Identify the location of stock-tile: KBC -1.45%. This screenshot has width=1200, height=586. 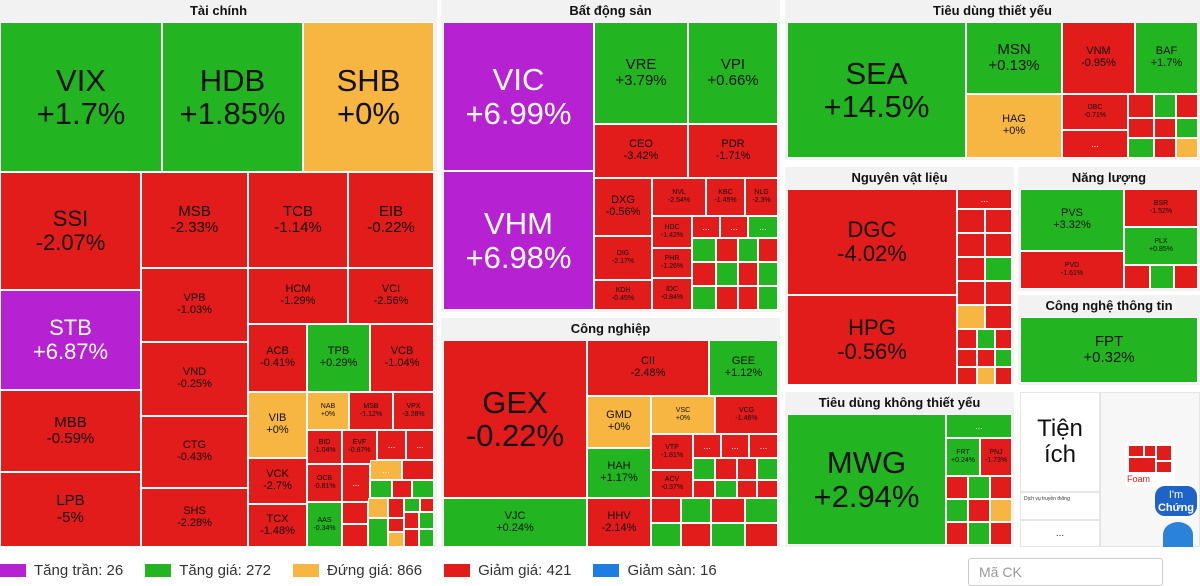
(725, 197).